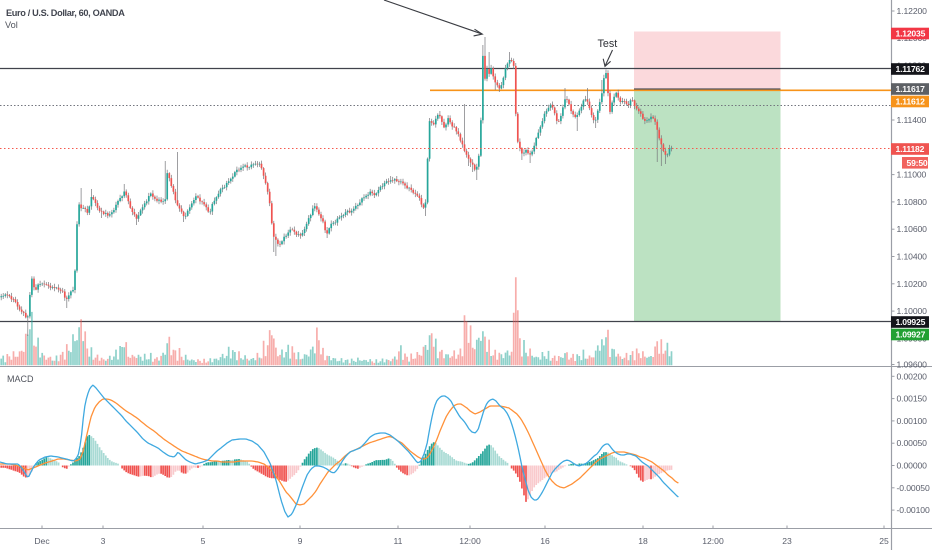  What do you see at coordinates (11, 25) in the screenshot?
I see `svg-text: Vol` at bounding box center [11, 25].